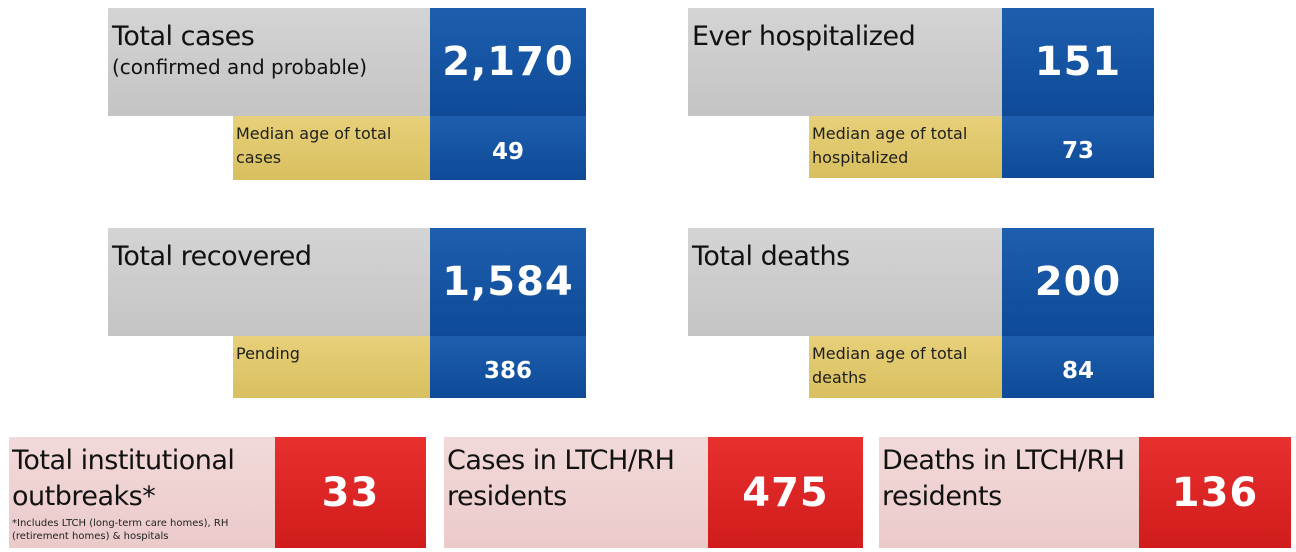 The image size is (1296, 552). I want to click on deaths-ltch-title-line2: residents, so click(942, 496).